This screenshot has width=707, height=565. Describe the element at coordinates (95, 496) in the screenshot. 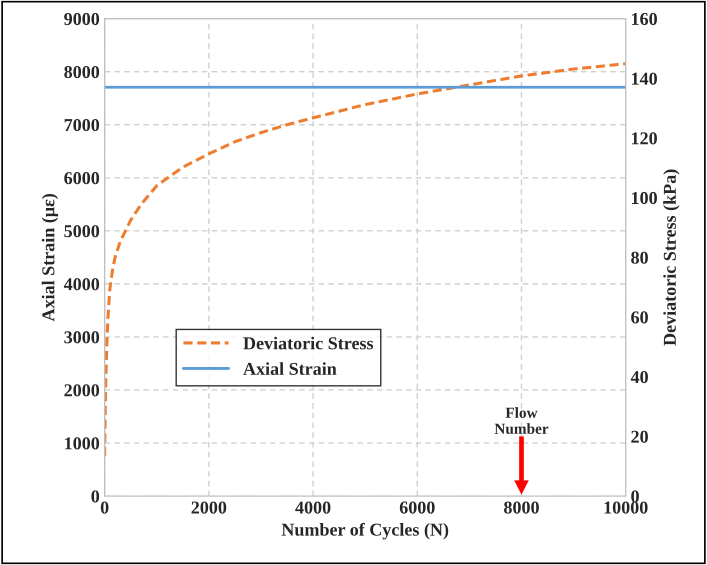

I see `y-tick-label: 0` at that location.